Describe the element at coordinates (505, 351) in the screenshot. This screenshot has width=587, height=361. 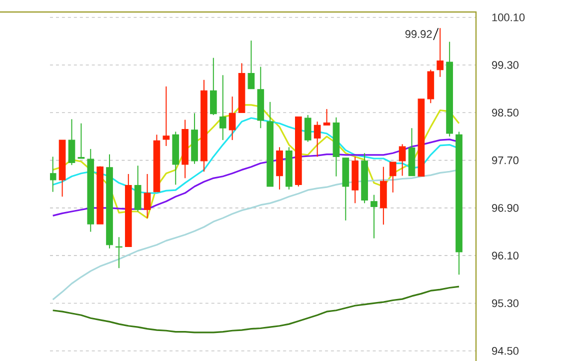
I see `y-tick-label: 94.50` at that location.